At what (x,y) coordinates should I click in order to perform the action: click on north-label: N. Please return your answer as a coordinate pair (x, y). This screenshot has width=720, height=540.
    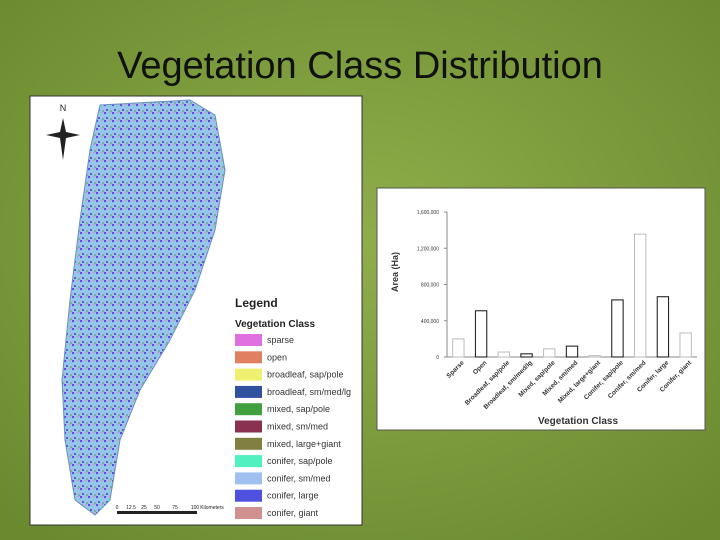
    Looking at the image, I should click on (63, 108).